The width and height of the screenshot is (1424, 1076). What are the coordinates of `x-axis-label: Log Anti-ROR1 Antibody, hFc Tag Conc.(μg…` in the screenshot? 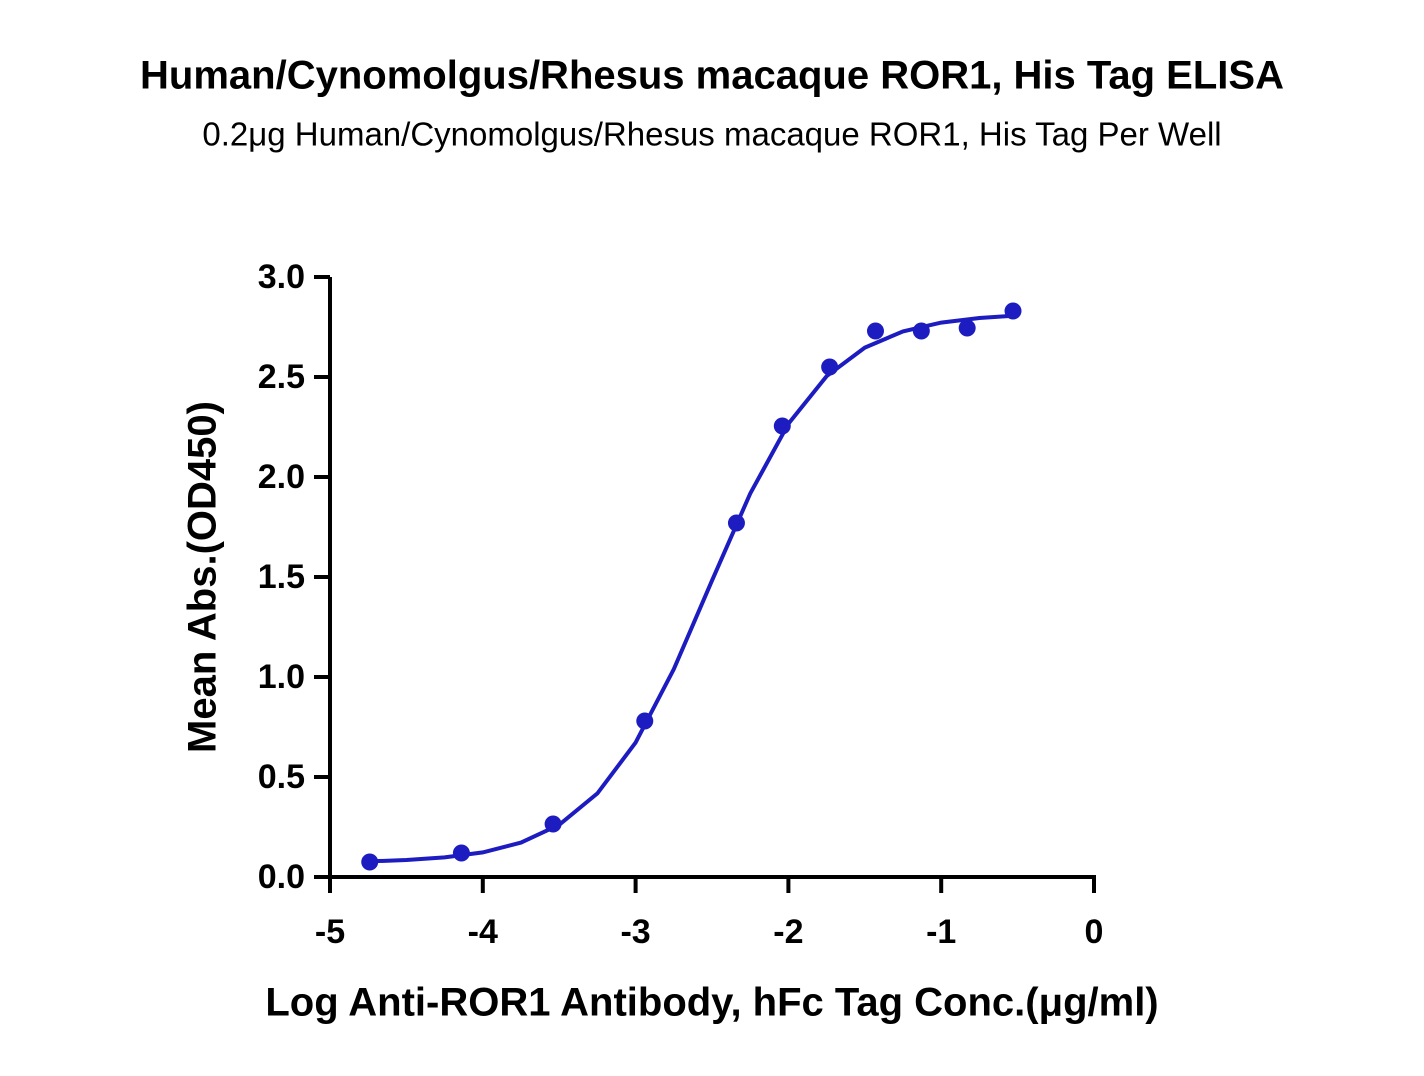 It's located at (711, 1003).